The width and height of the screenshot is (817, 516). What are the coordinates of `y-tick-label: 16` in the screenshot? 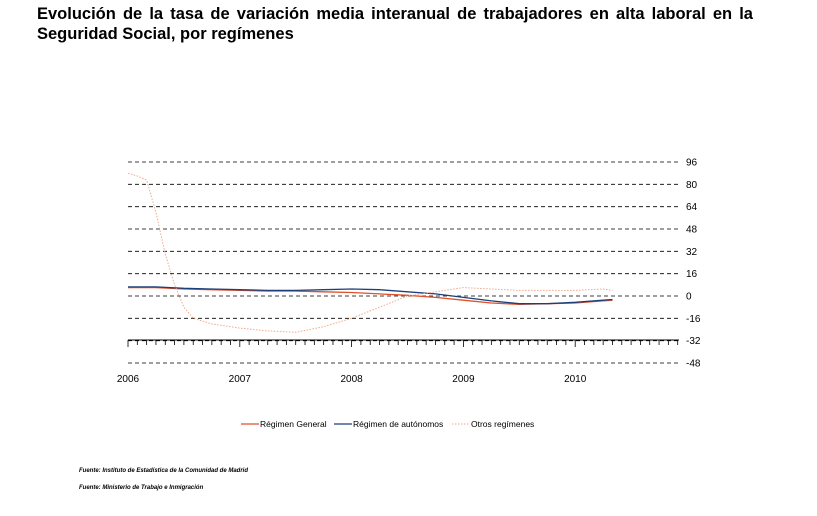 It's located at (692, 274).